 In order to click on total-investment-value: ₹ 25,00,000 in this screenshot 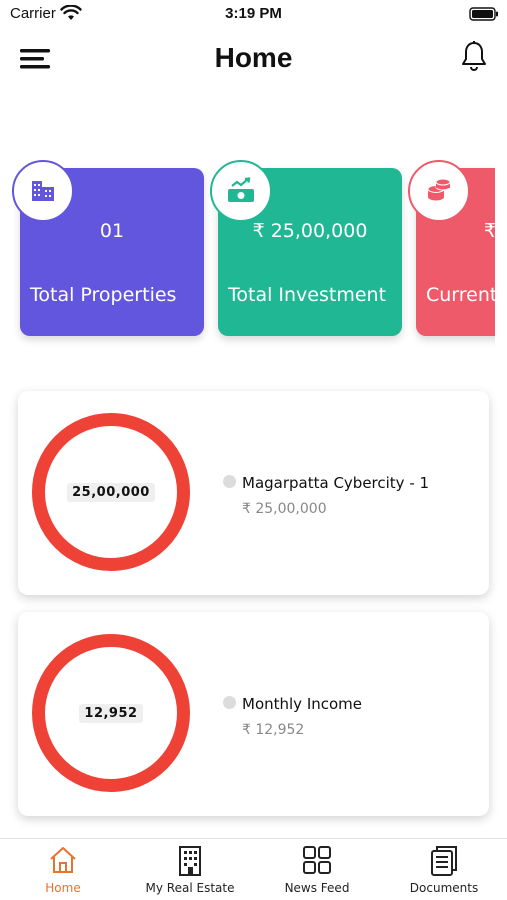, I will do `click(310, 231)`.